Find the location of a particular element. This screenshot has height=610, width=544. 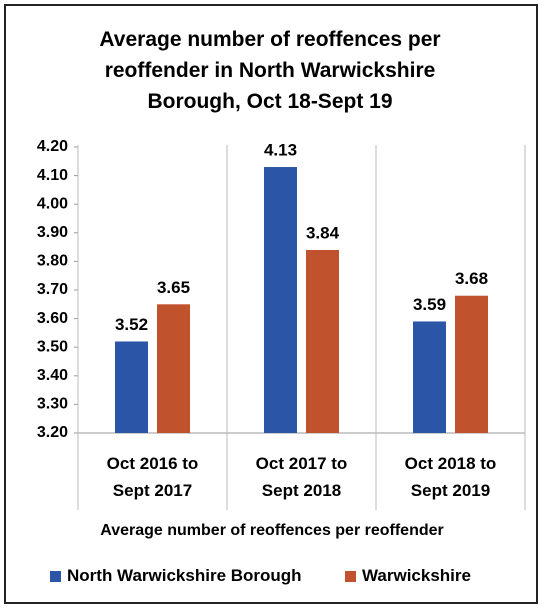

x-tick-label: Oct 2016 to Sept 2017 is located at coordinates (152, 477).